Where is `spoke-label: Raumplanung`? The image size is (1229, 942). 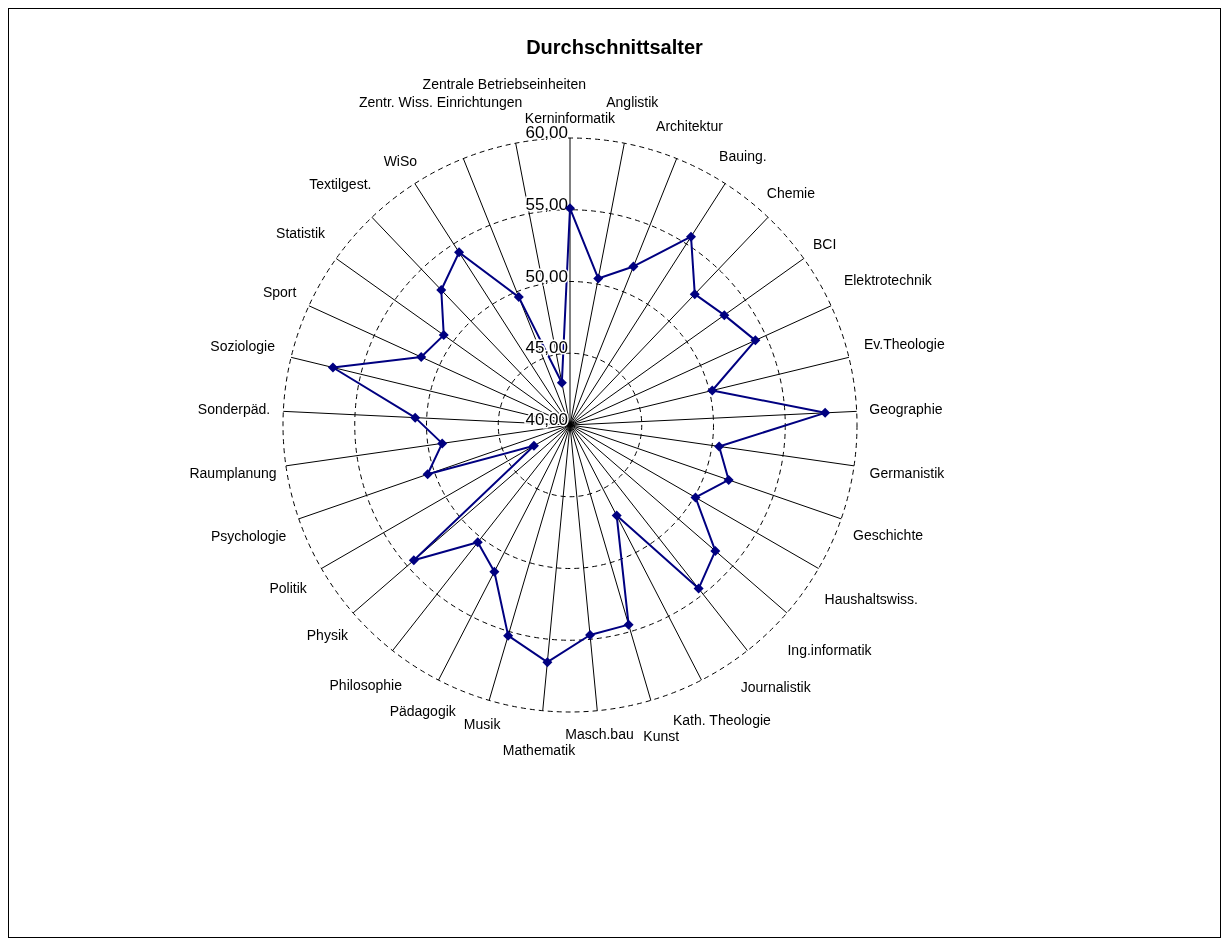 spoke-label: Raumplanung is located at coordinates (233, 473).